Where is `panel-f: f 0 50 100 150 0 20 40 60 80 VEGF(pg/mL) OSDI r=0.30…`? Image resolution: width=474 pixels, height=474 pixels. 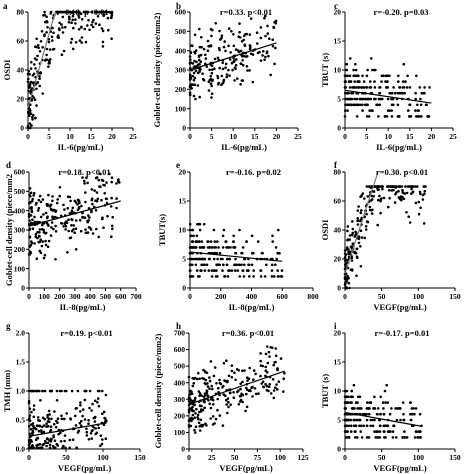 panel-f: f 0 50 100 150 0 20 40 60 80 VEGF(pg/mL) OSDI r=0.30… is located at coordinates (390, 236).